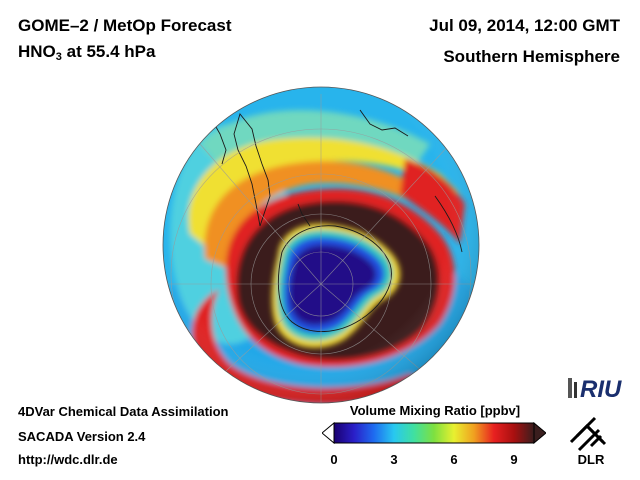 Image resolution: width=640 pixels, height=480 pixels. I want to click on colorbar-title: Volume Mixing Ratio [ppbv], so click(435, 410).